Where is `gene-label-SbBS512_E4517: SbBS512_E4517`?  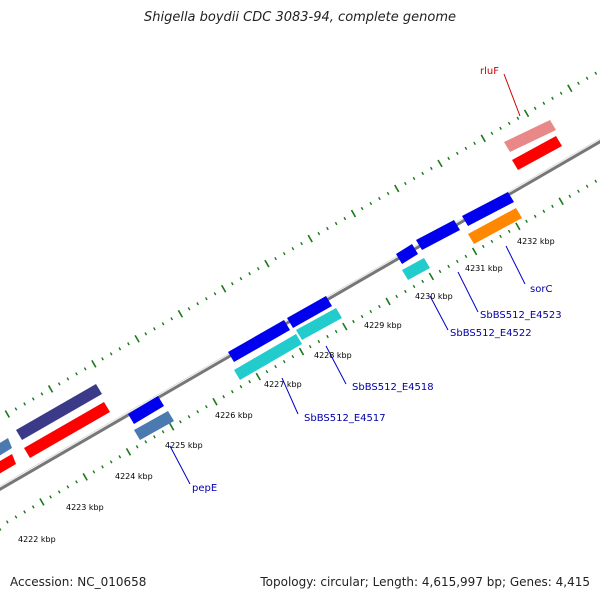
gene-label-SbBS512_E4517: SbBS512_E4517 is located at coordinates (345, 418).